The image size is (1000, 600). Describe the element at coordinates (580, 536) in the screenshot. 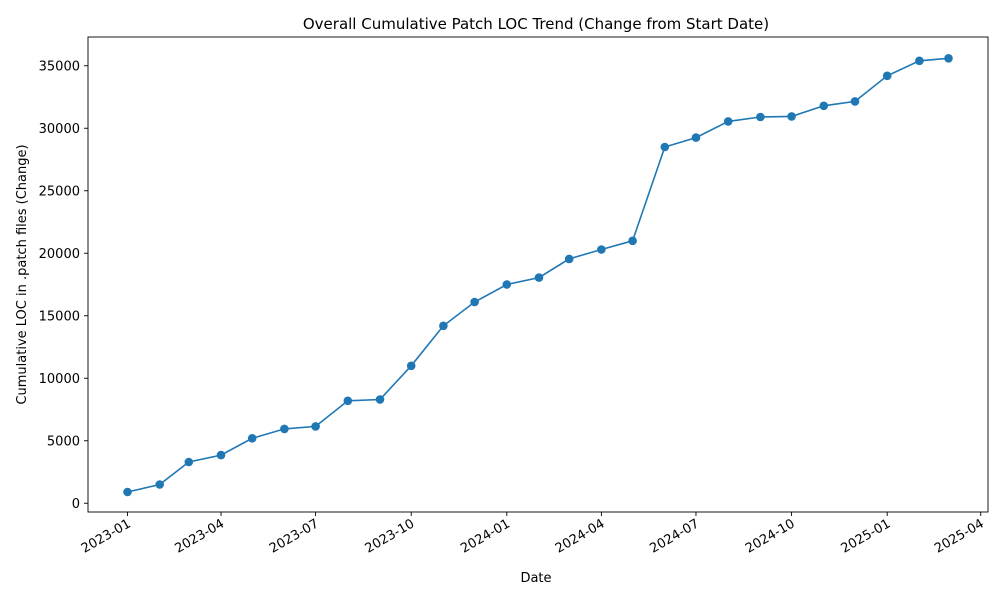

I see `x-tick-label: 2024-04` at that location.